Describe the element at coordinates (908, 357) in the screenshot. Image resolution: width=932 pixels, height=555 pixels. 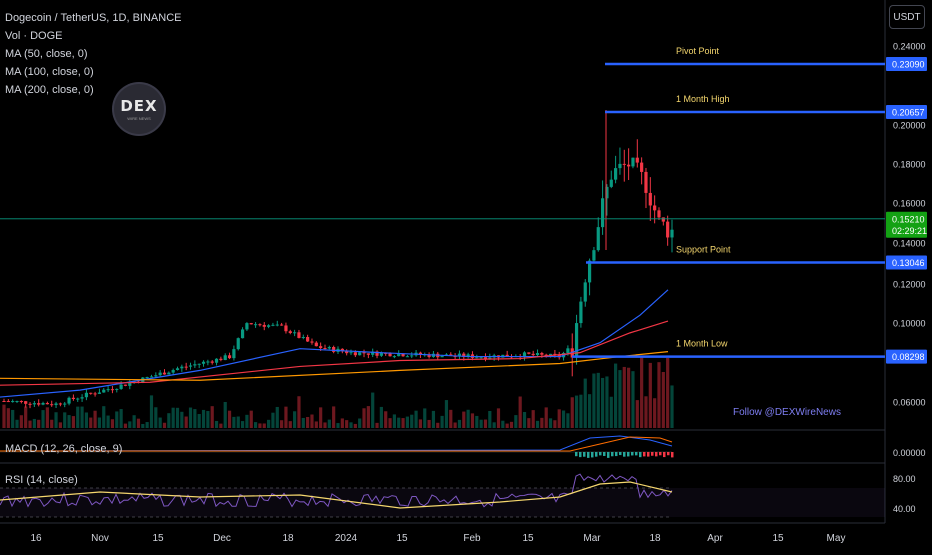
I see `level-price-3: 0.08298` at that location.